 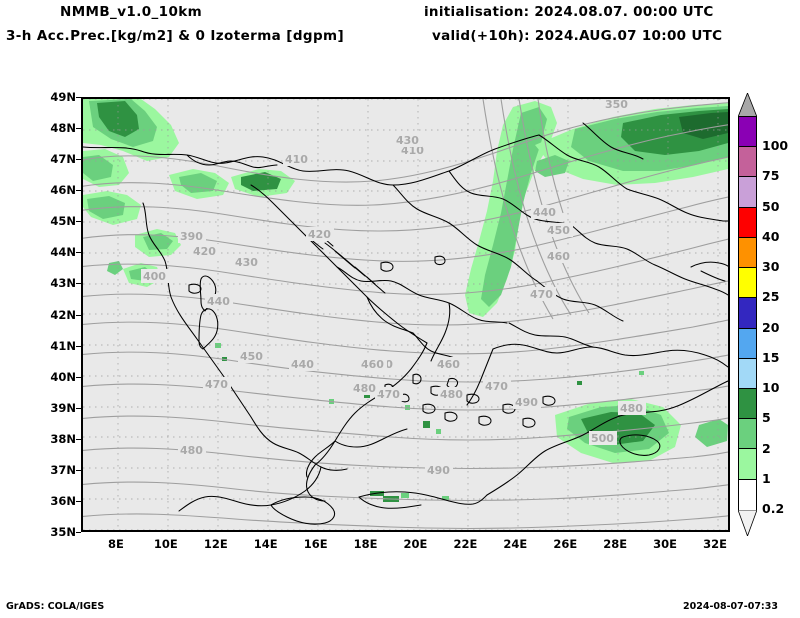 I want to click on lat-tick-label: 45N, so click(x=63, y=221).